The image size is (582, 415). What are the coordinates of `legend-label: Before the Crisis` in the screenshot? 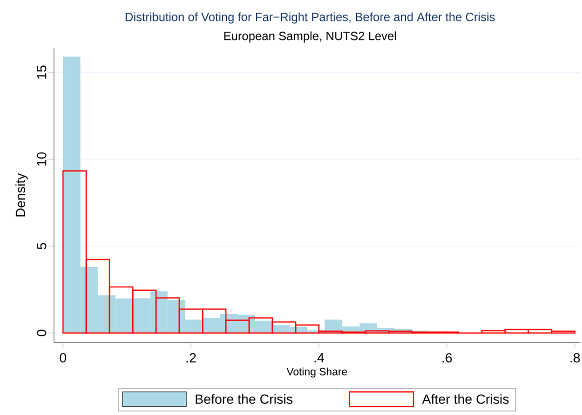 It's located at (244, 399).